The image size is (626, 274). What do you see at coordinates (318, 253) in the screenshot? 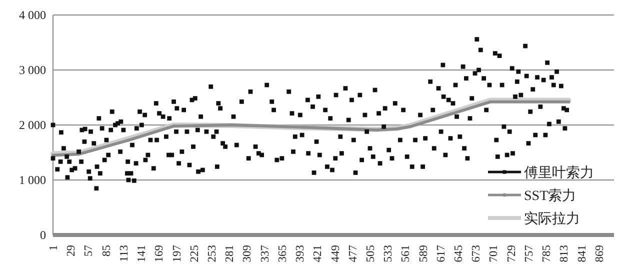
I see `x-tick-label: 421` at bounding box center [318, 253].